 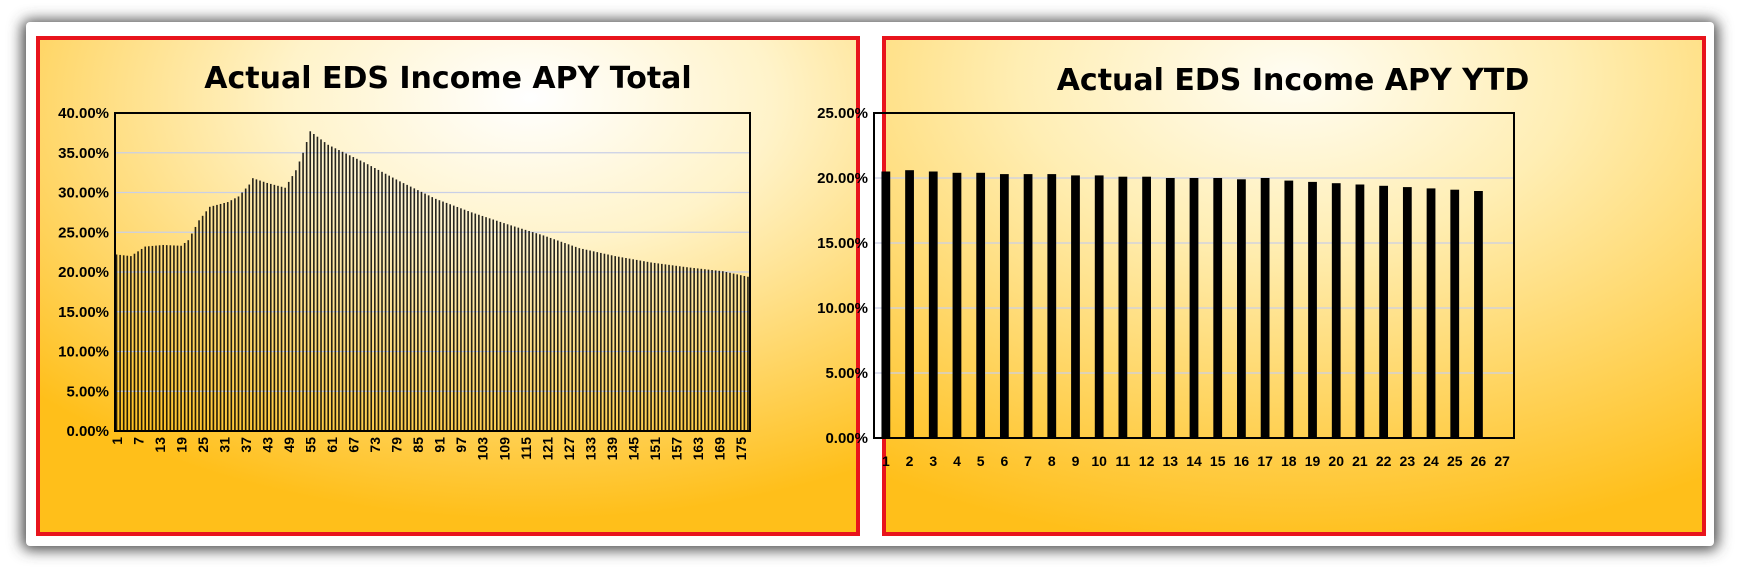 What do you see at coordinates (910, 461) in the screenshot?
I see `ytd-x-tick-label: 2` at bounding box center [910, 461].